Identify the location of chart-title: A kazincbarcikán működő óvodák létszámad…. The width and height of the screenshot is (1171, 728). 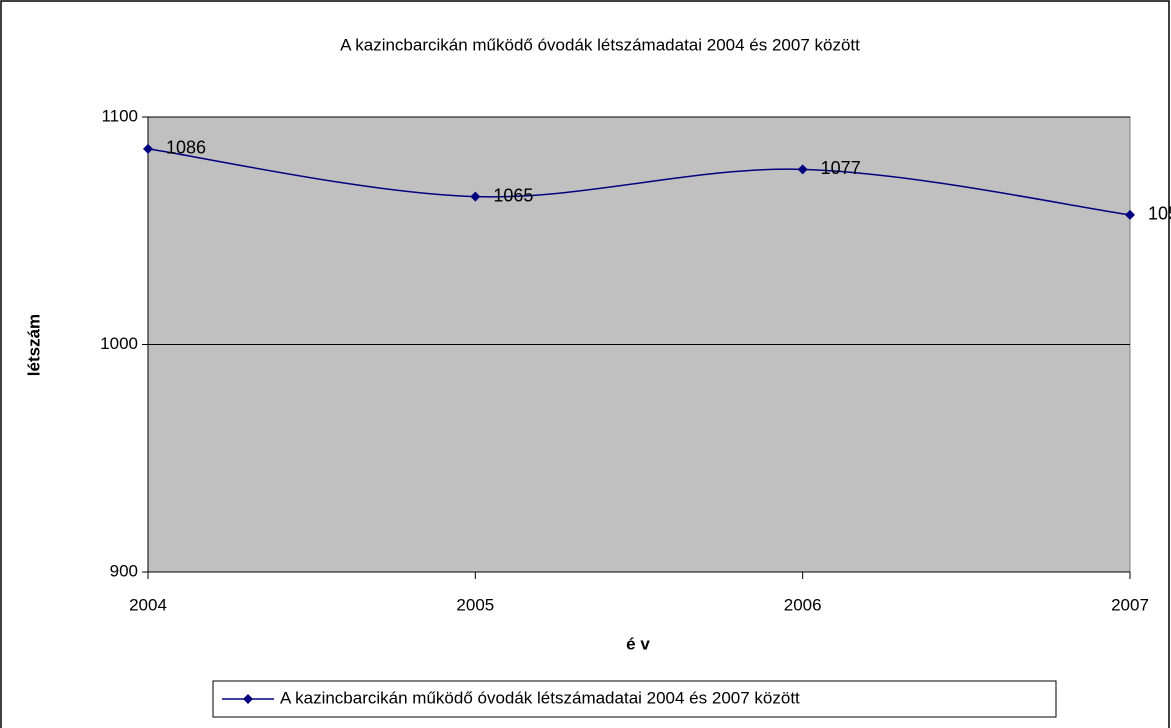
(600, 44).